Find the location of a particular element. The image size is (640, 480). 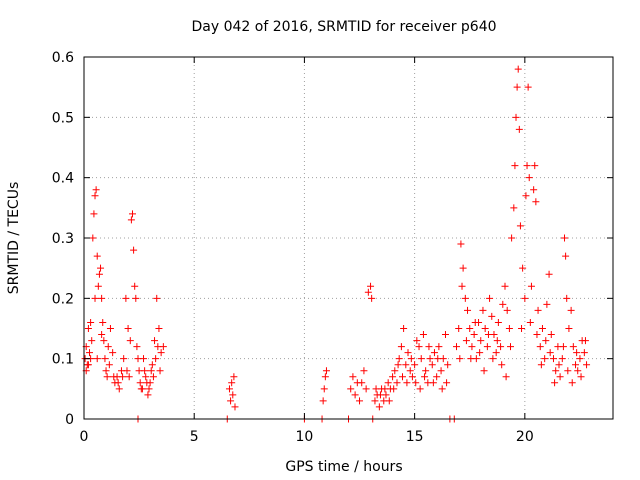

y-tick-label: 0.6 is located at coordinates (63, 58).